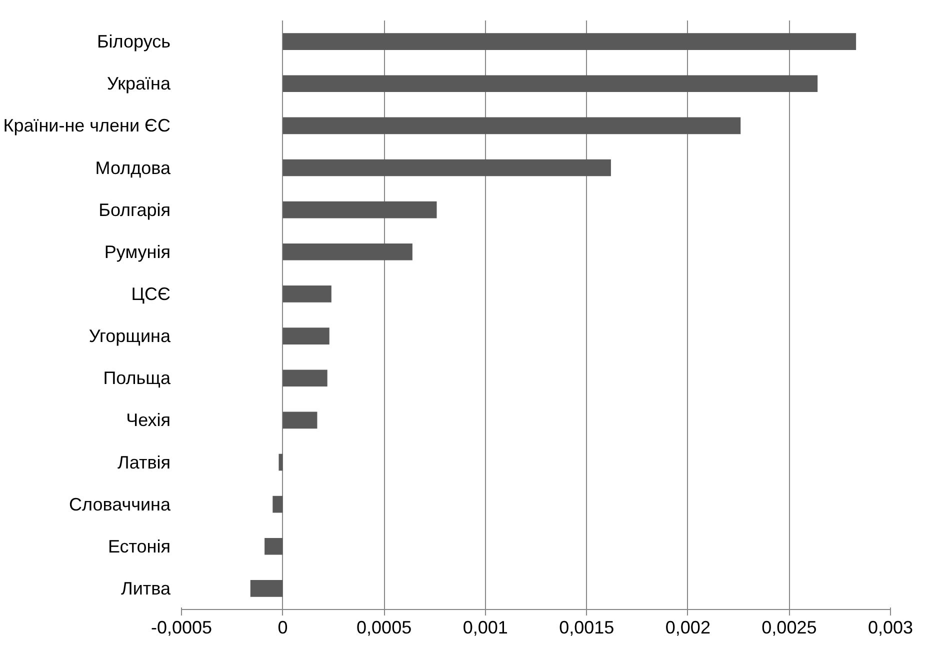  I want to click on y-tick-label: Литва, so click(146, 588).